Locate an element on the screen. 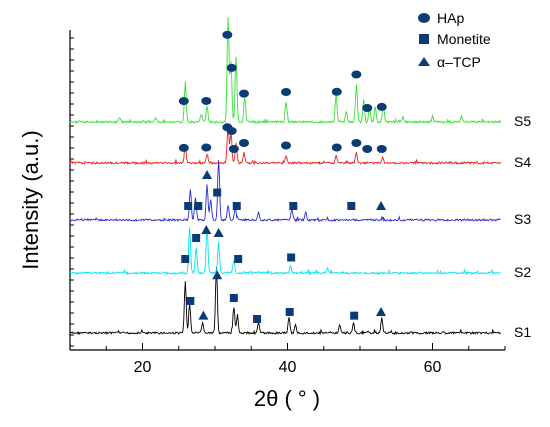 This screenshot has width=550, height=427. legend-hap-marker is located at coordinates (424, 18).